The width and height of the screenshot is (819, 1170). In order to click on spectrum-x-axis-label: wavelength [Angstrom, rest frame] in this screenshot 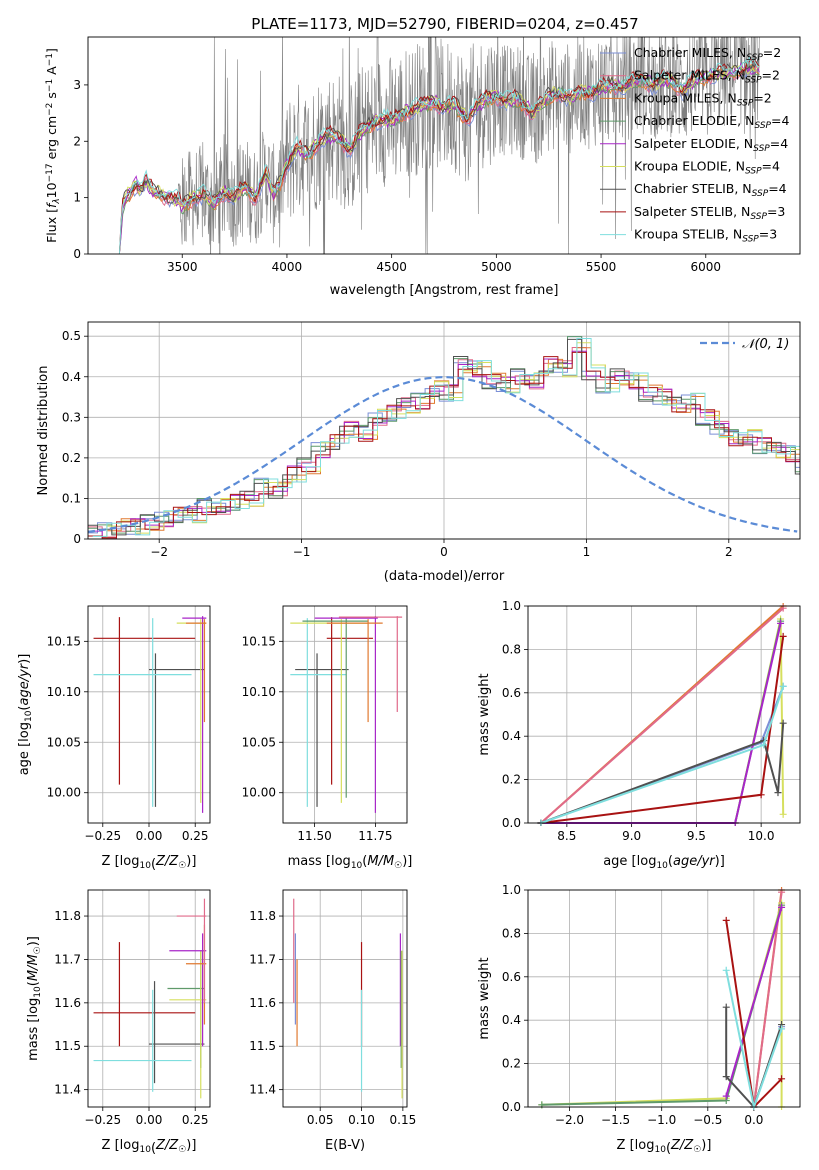, I will do `click(444, 290)`.